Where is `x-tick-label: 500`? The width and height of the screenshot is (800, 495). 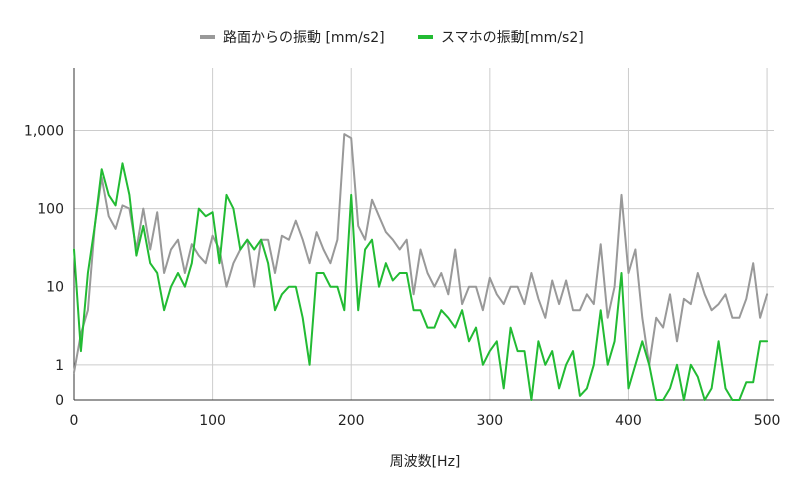 x-tick-label: 500 is located at coordinates (767, 421).